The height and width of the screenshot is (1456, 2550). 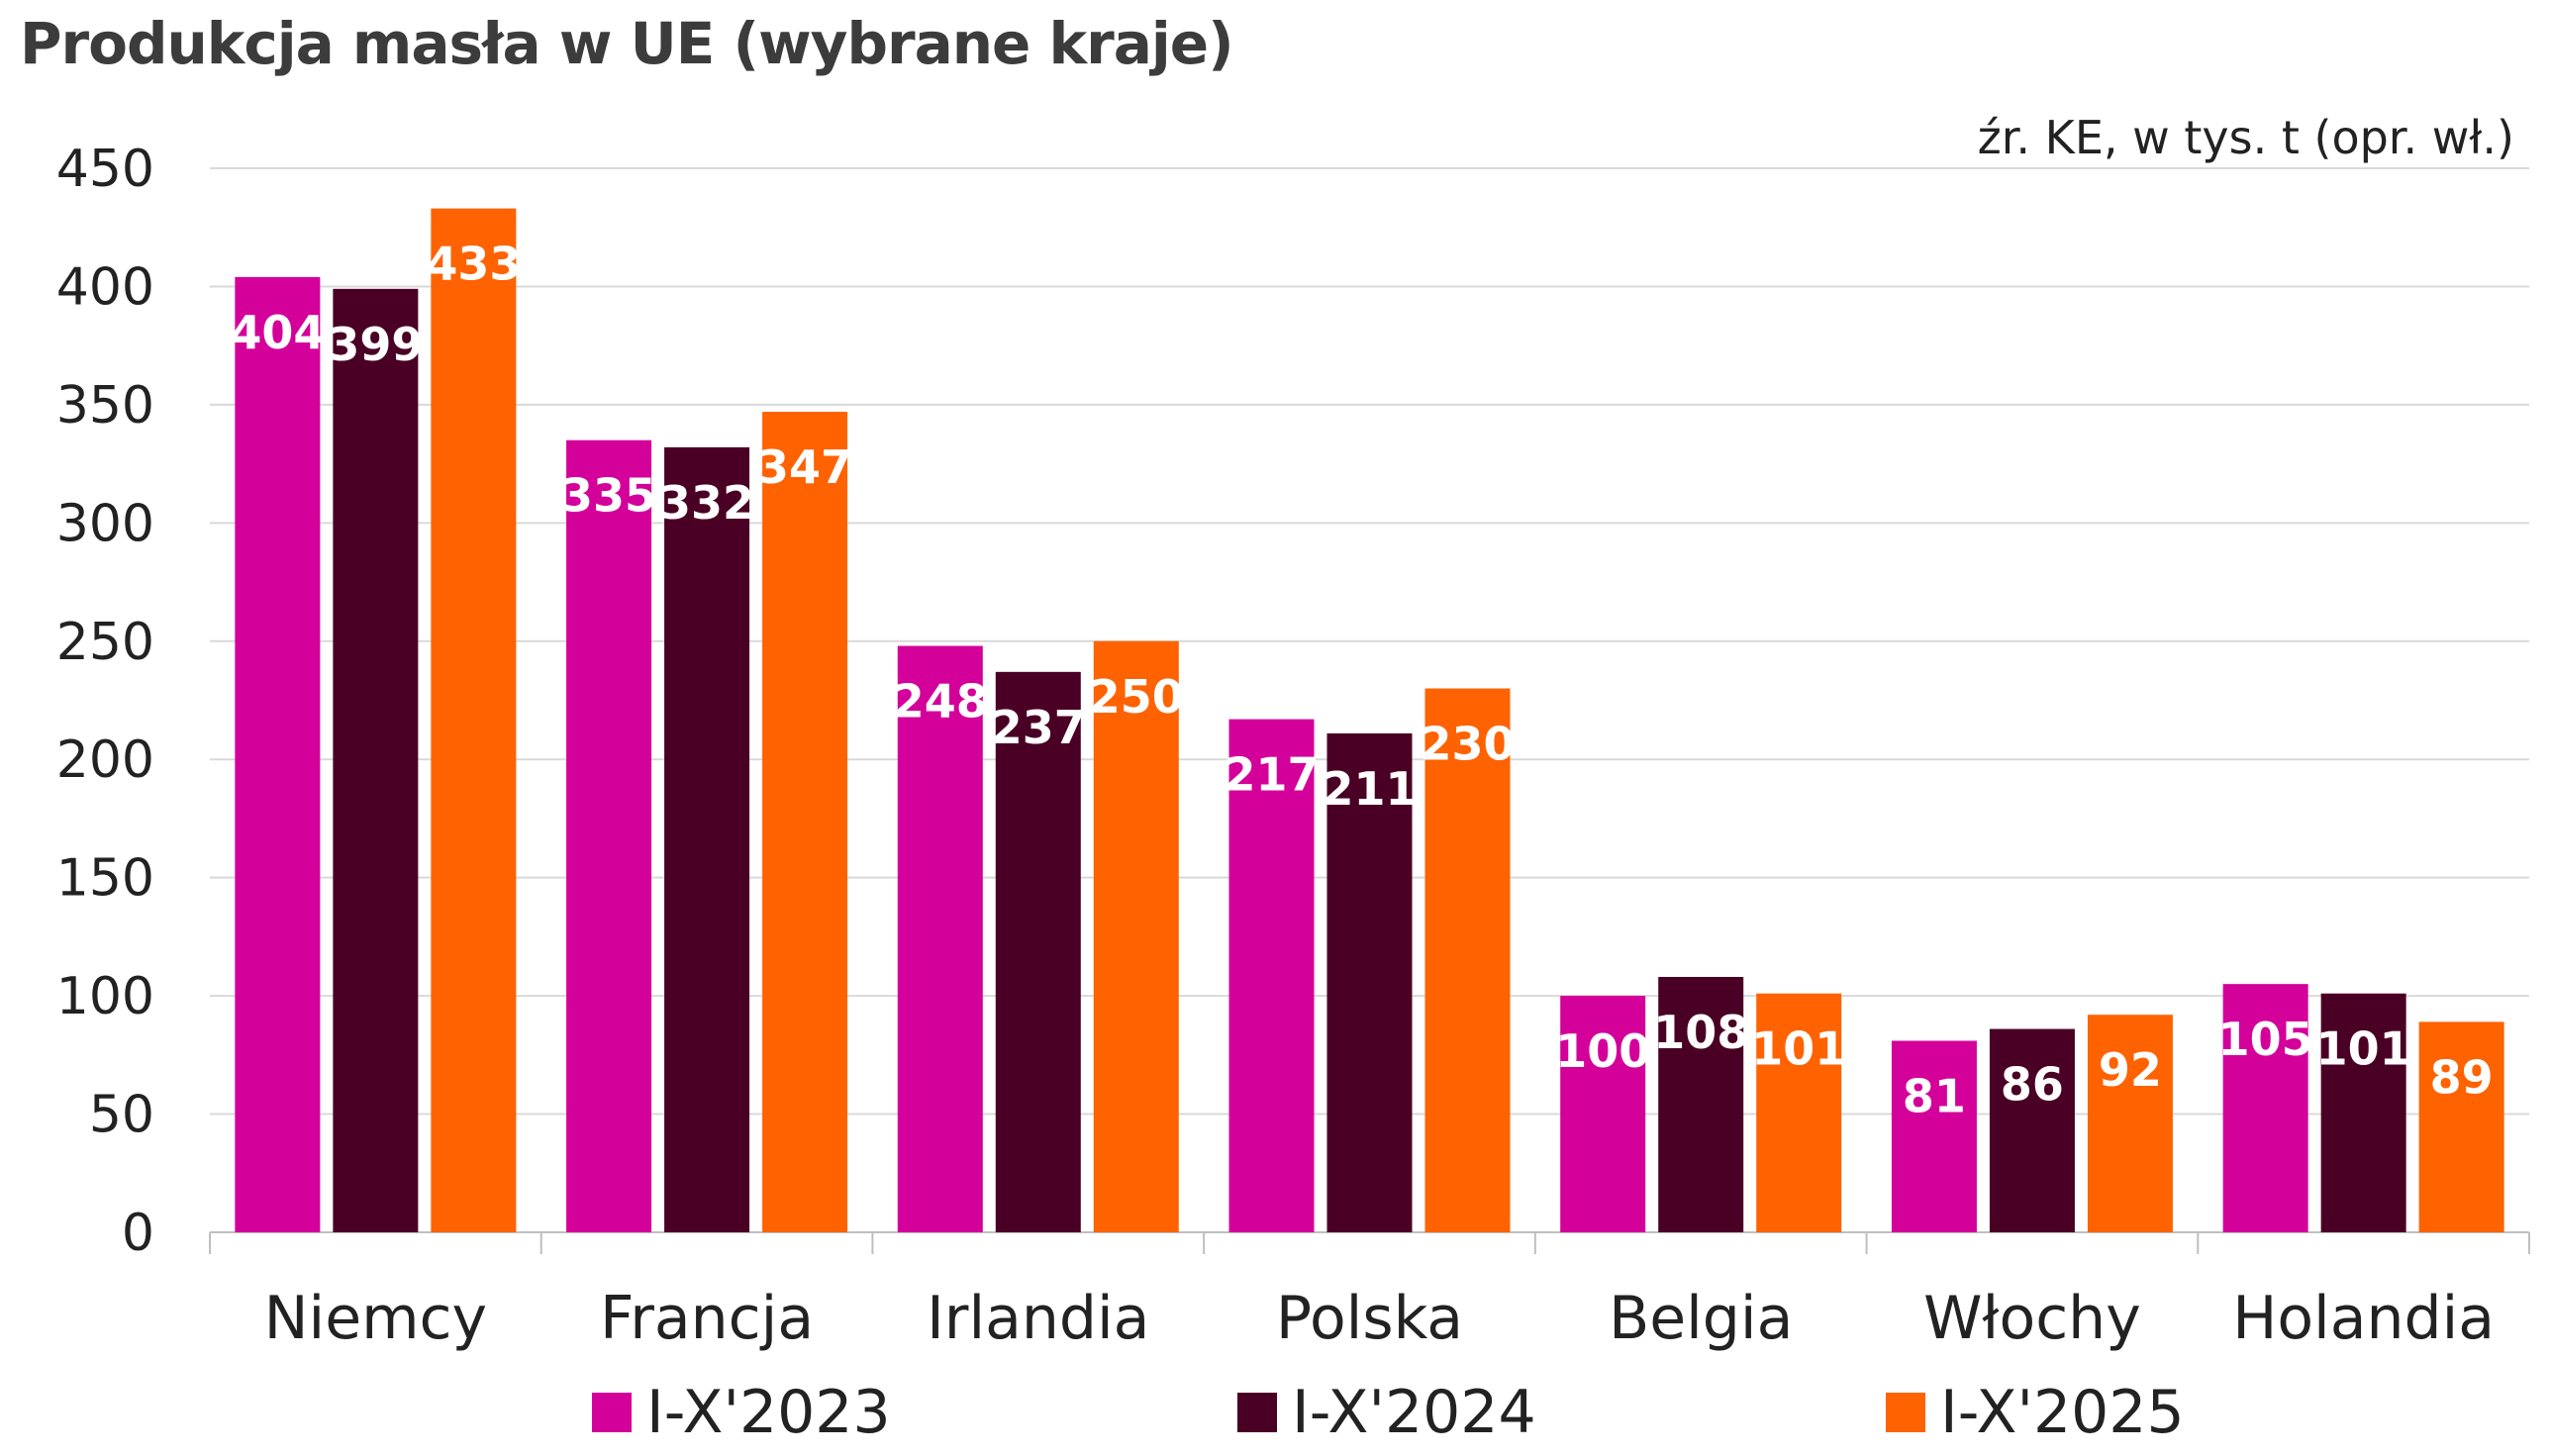 I want to click on legend-item: I-X'2024, so click(x=1387, y=1412).